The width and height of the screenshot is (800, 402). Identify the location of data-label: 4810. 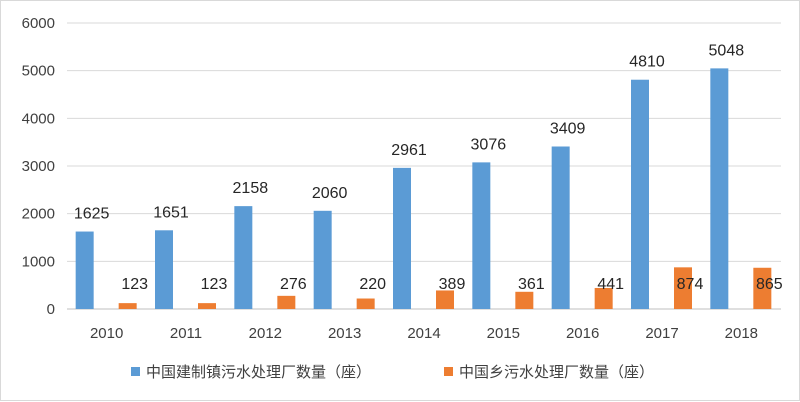
(647, 62).